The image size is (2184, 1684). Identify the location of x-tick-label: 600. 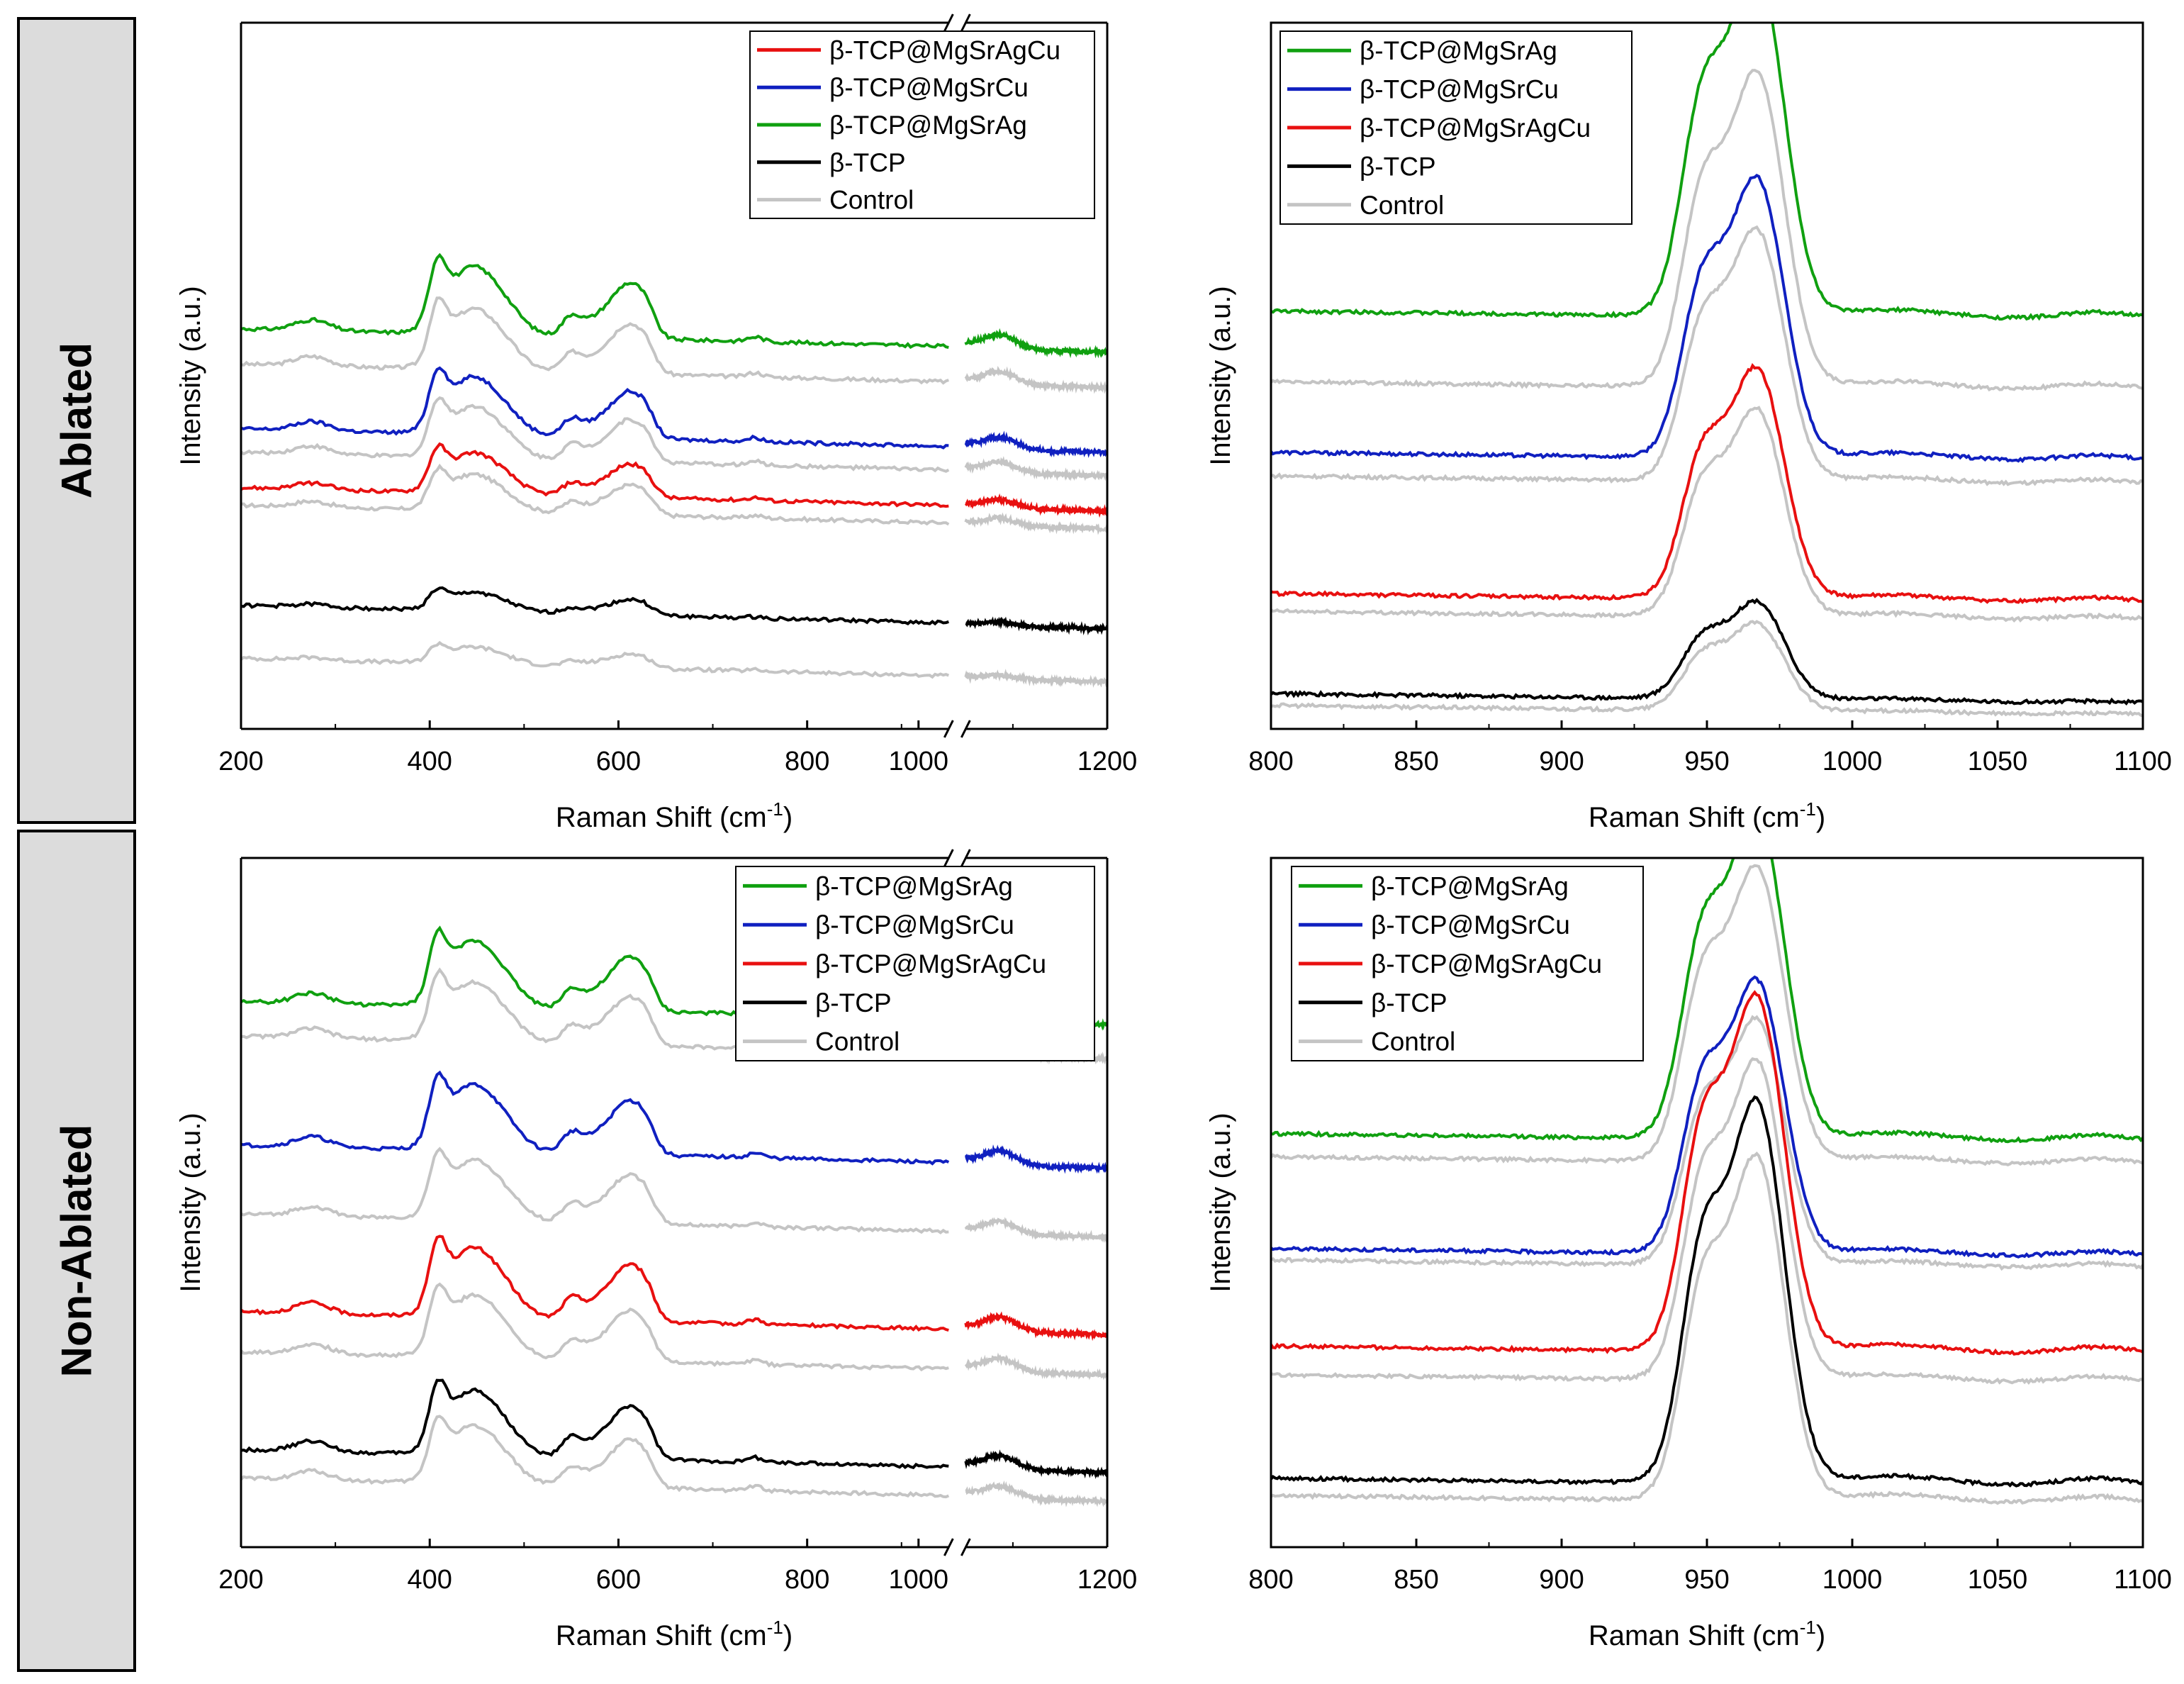
(618, 1580).